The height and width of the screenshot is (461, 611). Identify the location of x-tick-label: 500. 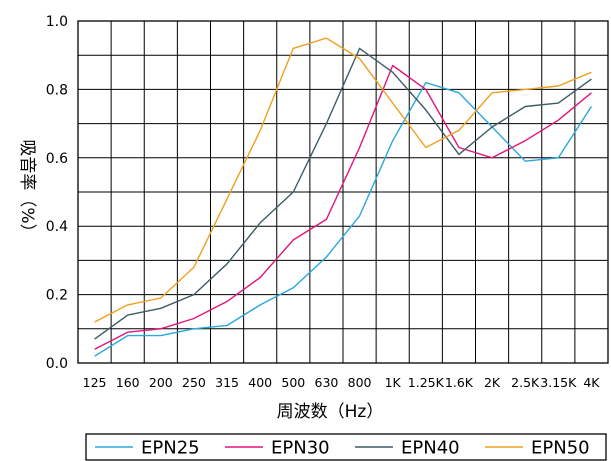
(293, 382).